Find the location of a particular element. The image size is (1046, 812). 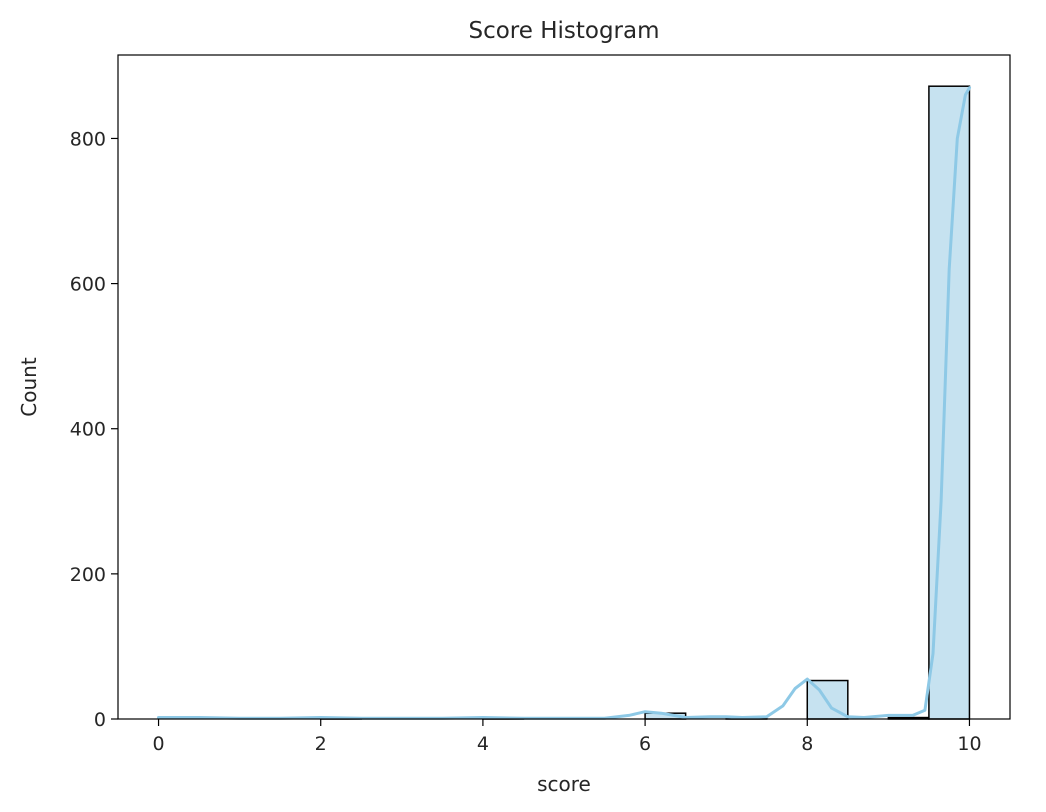

x-tick-label: 10 is located at coordinates (969, 744).